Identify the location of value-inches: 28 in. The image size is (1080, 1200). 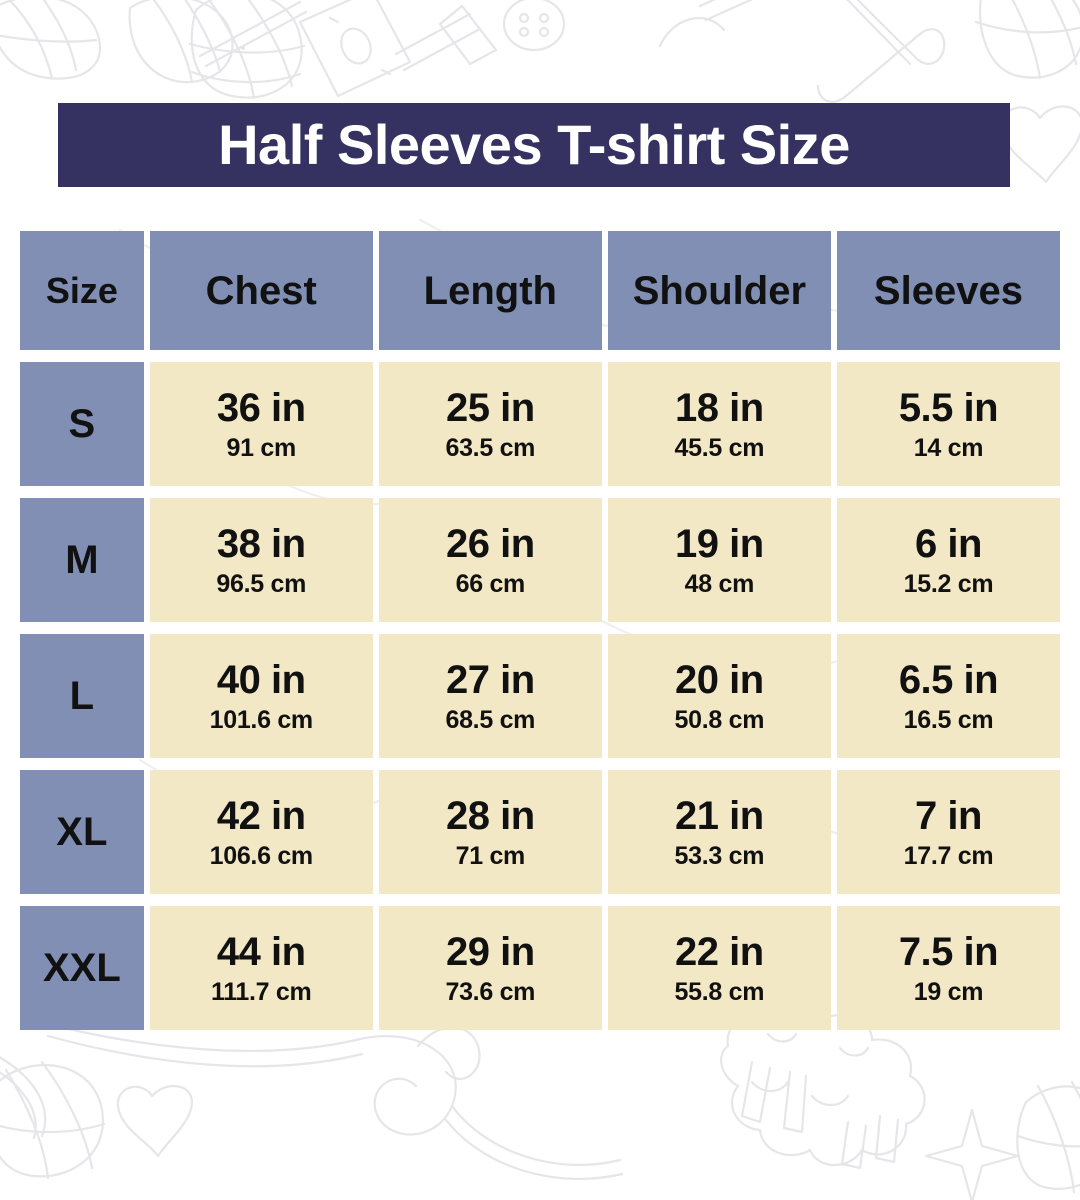
(490, 815).